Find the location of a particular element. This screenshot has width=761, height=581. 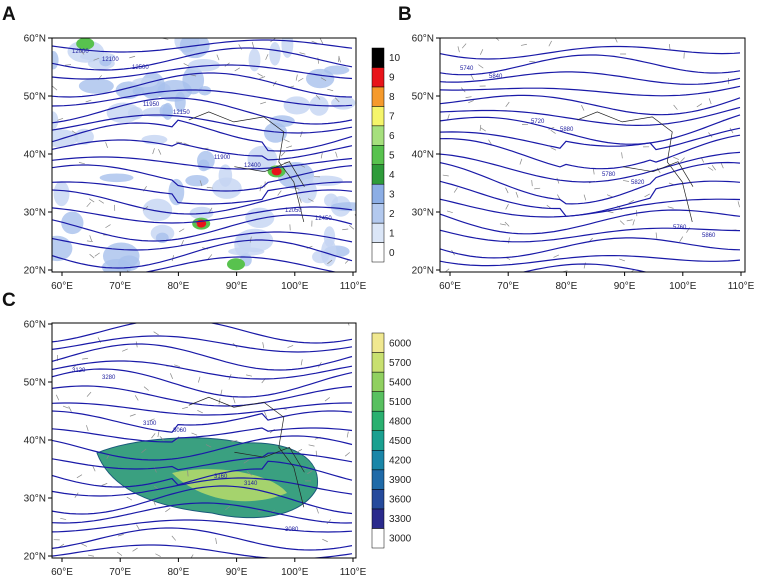

lon-label: 100°E is located at coordinates (295, 572).